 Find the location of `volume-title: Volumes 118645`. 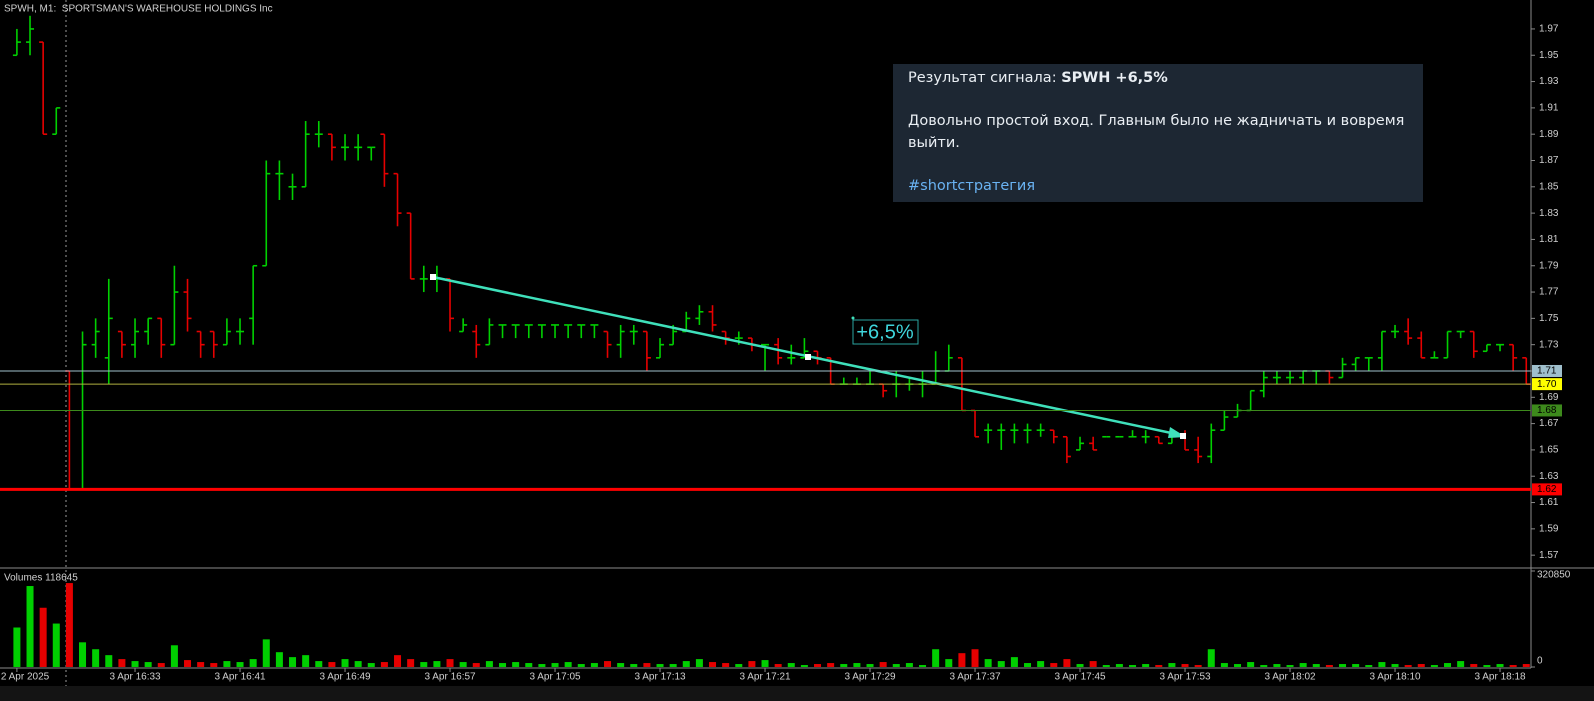

volume-title: Volumes 118645 is located at coordinates (41, 578).